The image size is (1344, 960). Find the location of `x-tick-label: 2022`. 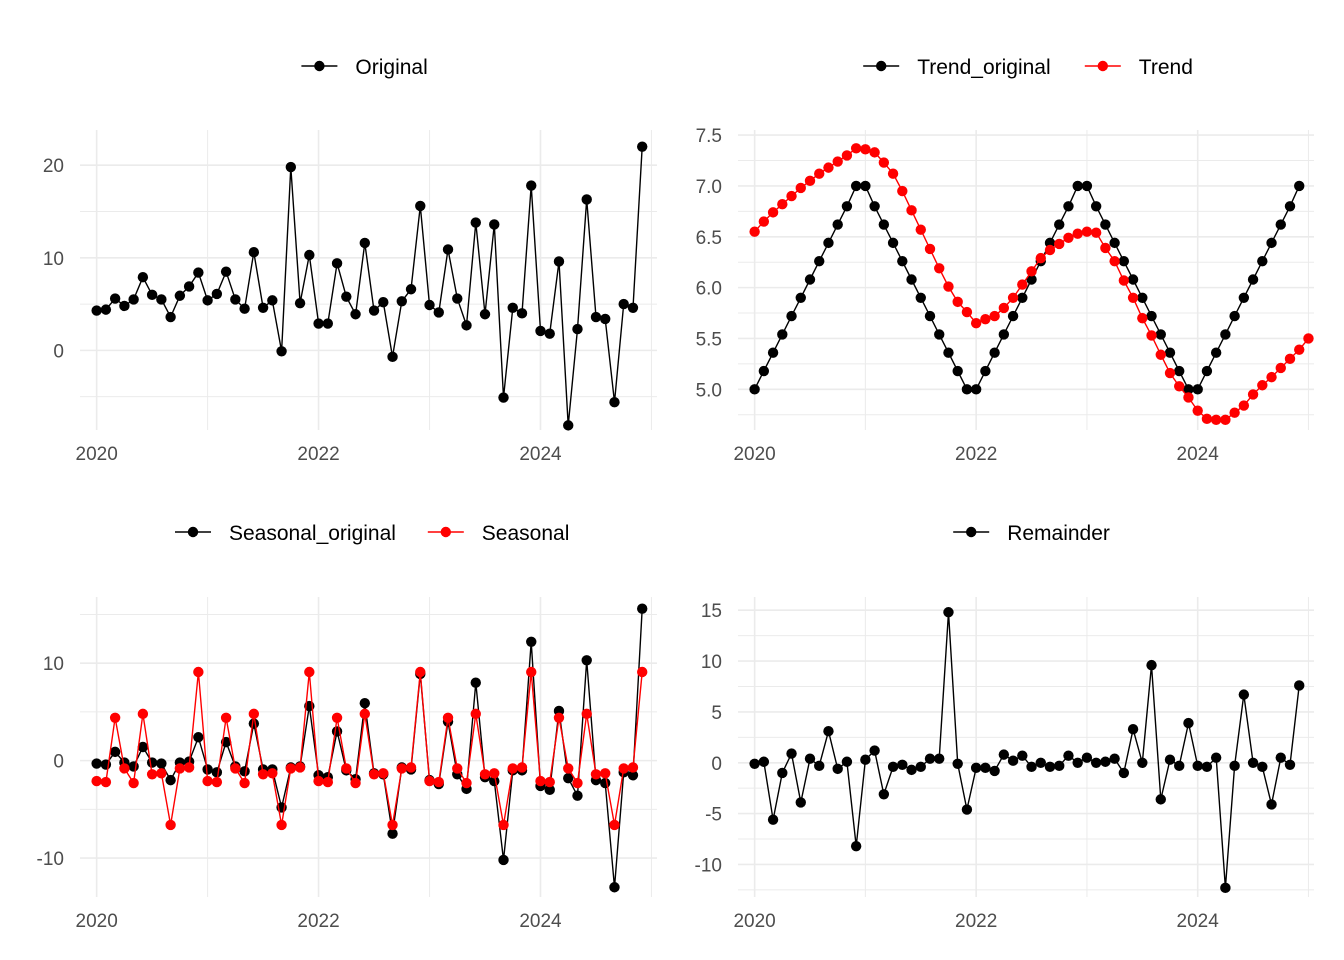

x-tick-label: 2022 is located at coordinates (976, 454).